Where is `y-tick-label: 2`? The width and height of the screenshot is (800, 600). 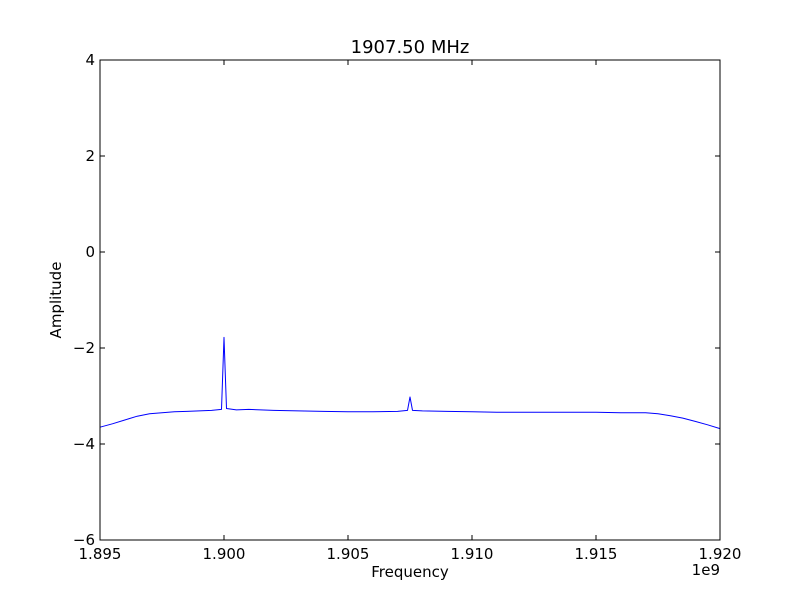
y-tick-label: 2 is located at coordinates (90, 156).